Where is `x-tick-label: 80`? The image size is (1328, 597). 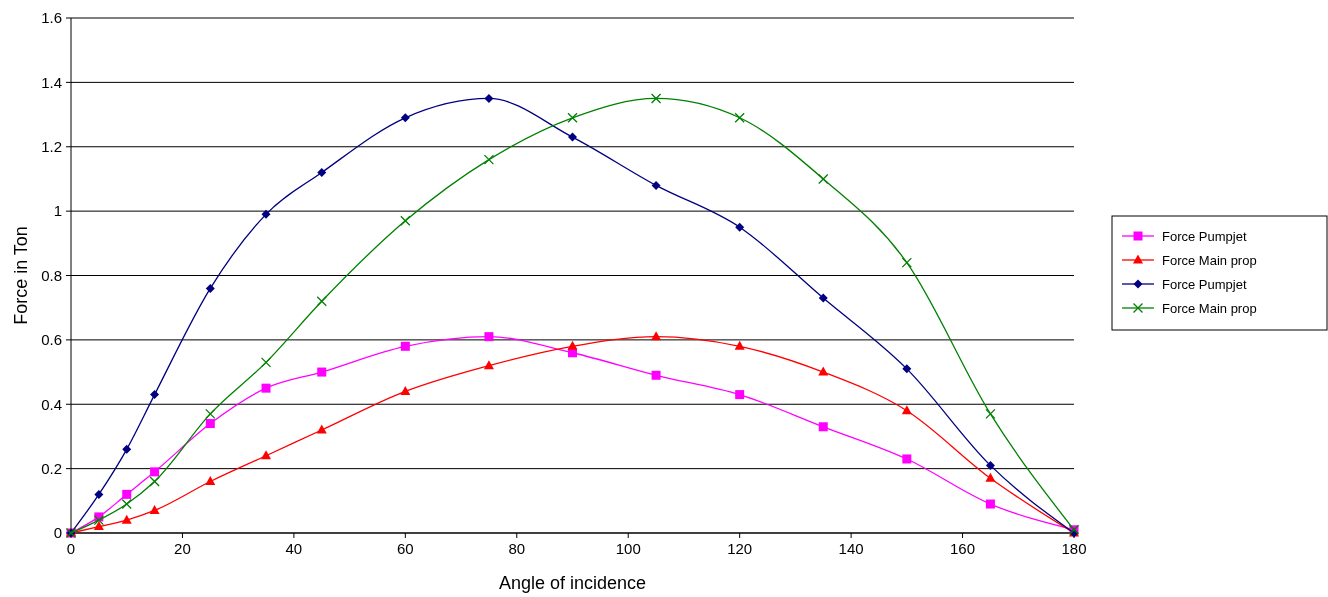
x-tick-label: 80 is located at coordinates (517, 548).